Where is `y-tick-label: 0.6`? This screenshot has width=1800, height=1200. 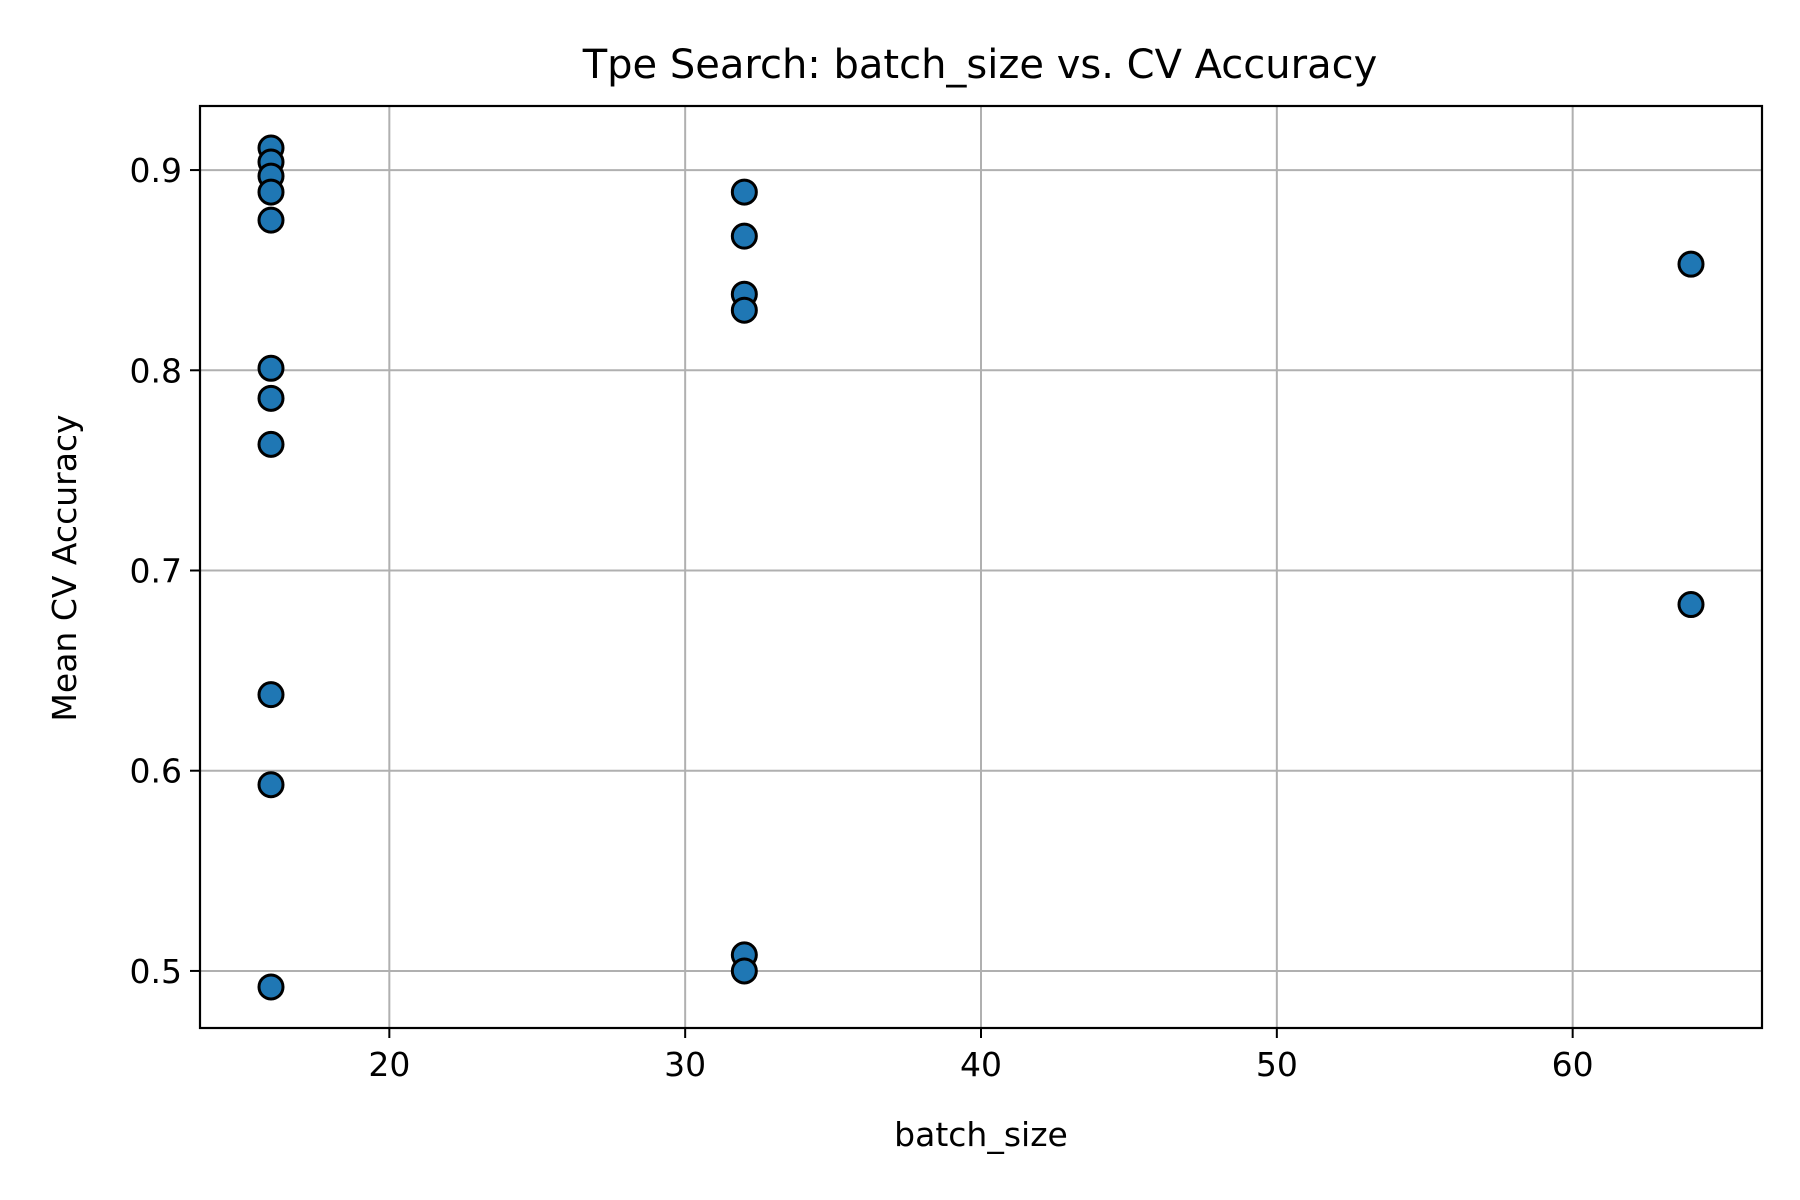 y-tick-label: 0.6 is located at coordinates (156, 771).